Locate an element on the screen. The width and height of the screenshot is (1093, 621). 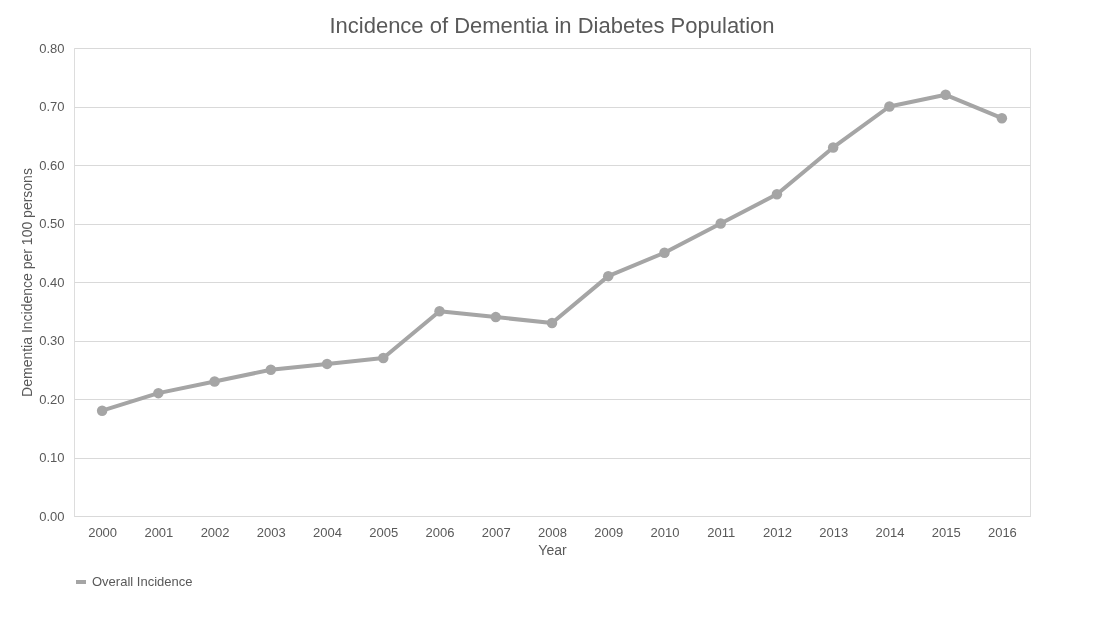
x-tick-label: 2013 is located at coordinates (834, 532).